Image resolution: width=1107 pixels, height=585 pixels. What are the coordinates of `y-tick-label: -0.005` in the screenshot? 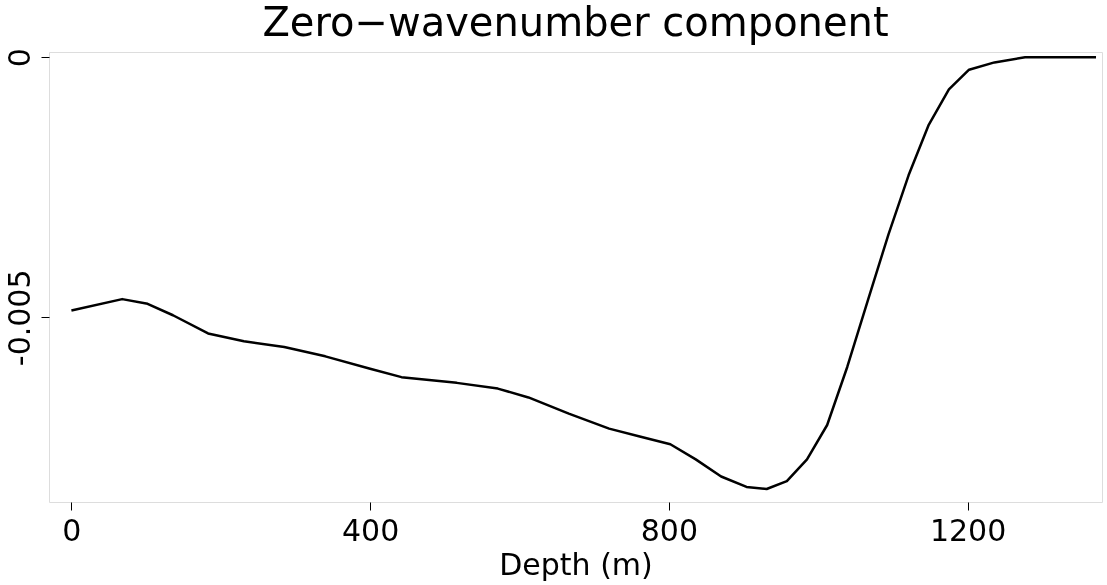 It's located at (19, 318).